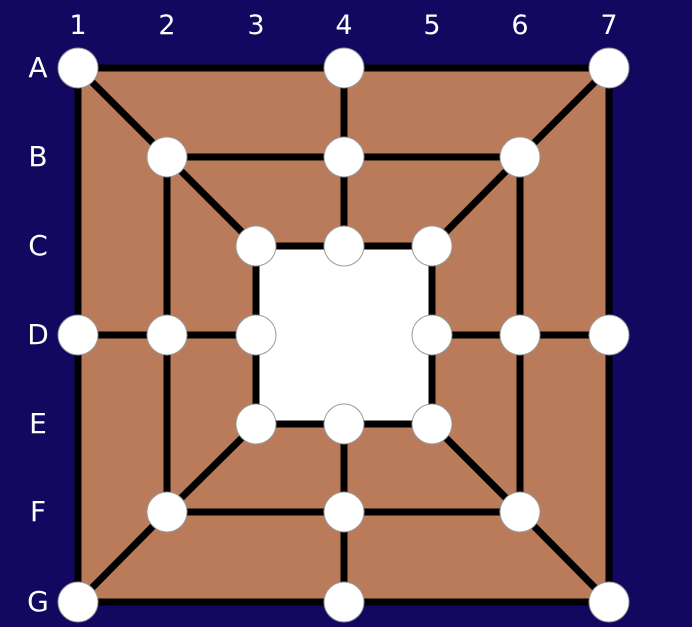 The height and width of the screenshot is (627, 692). Describe the element at coordinates (38, 511) in the screenshot. I see `row-label-f: F` at that location.